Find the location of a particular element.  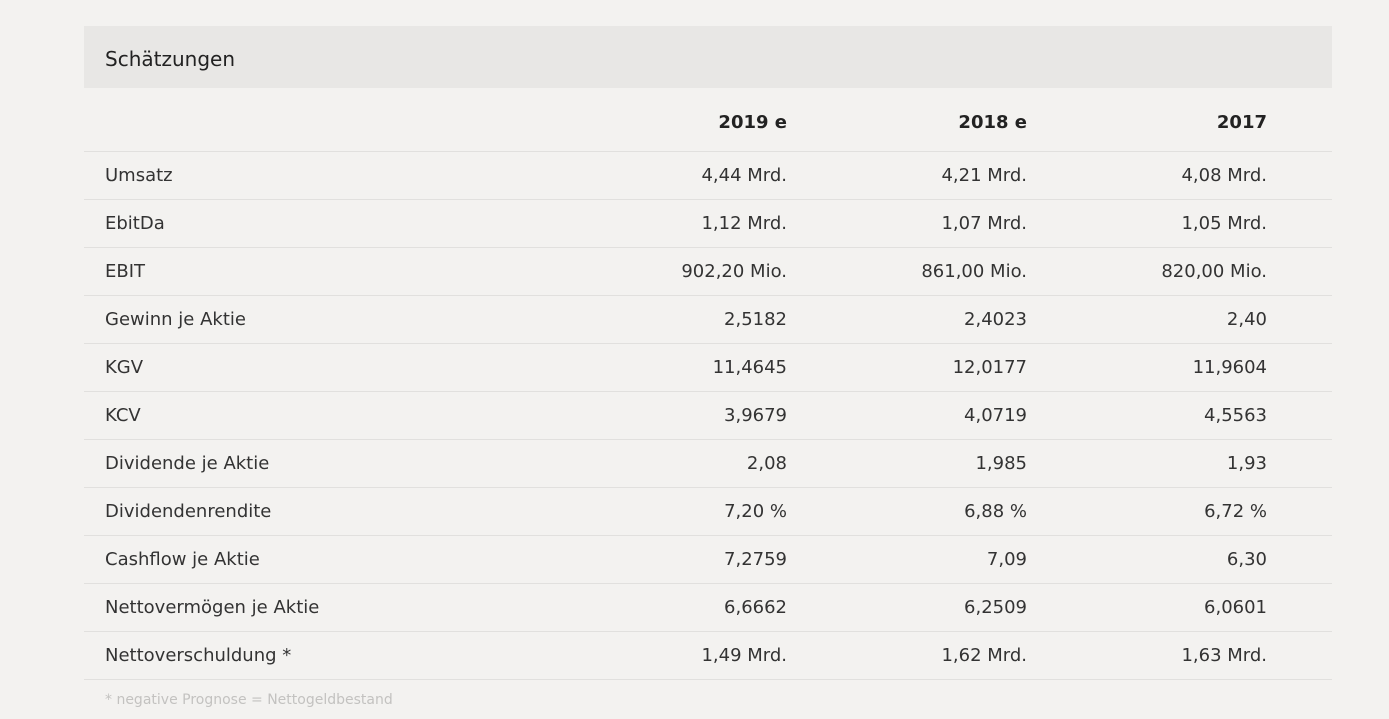

cell-value: 12,0177 is located at coordinates (907, 367).